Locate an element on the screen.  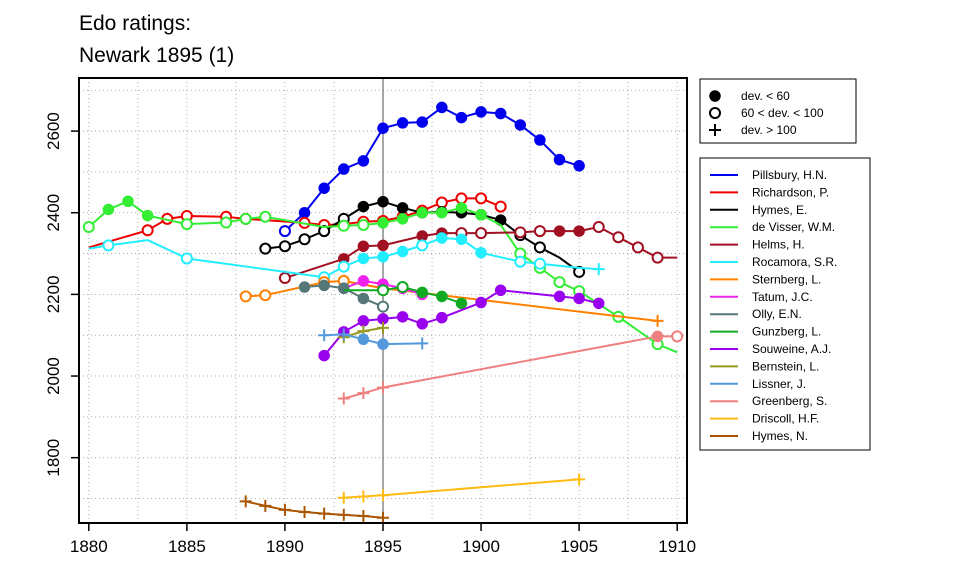
y-tick-label: 2000 is located at coordinates (53, 376).